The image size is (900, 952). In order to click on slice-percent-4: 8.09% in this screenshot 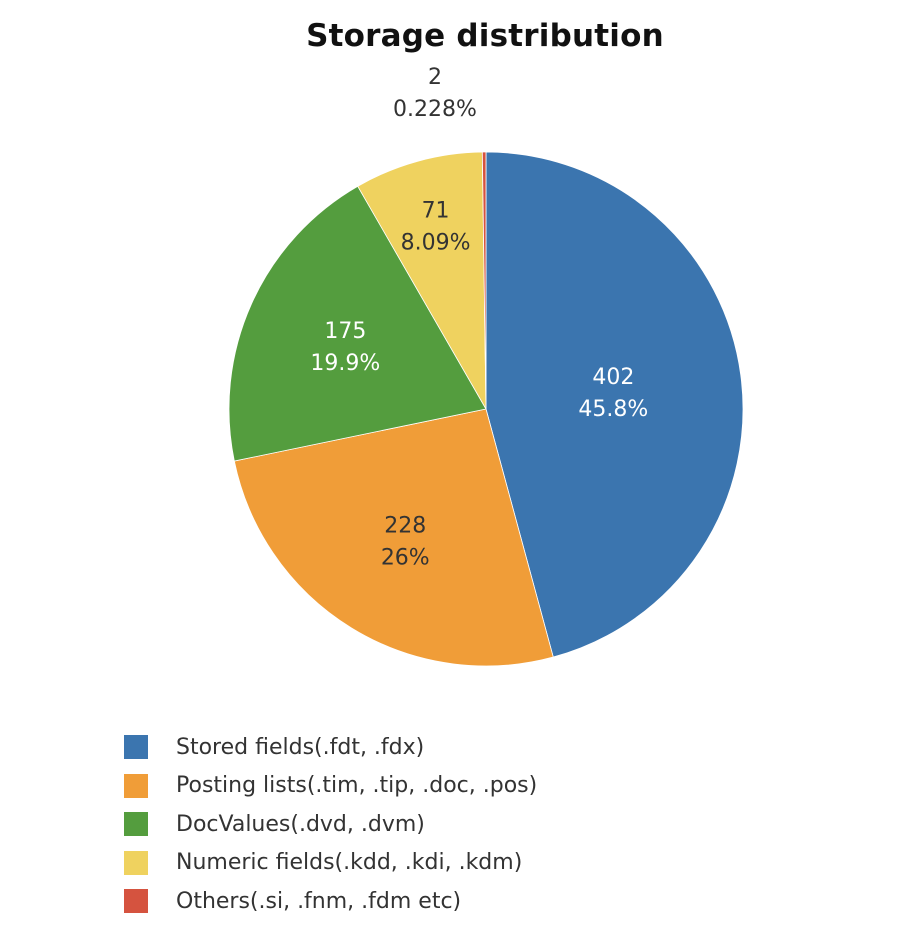, I will do `click(436, 243)`.